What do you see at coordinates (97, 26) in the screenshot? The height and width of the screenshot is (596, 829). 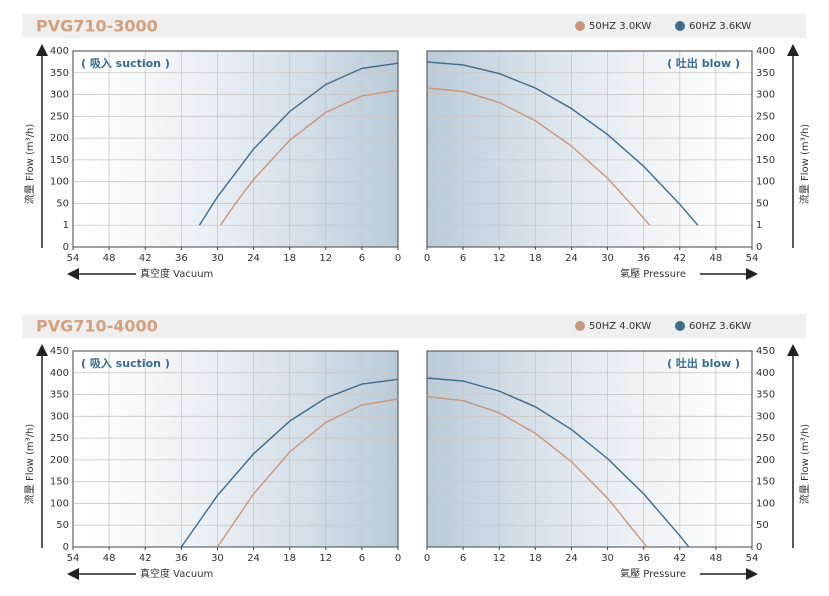 I see `chart-title: PVG710-3000` at bounding box center [97, 26].